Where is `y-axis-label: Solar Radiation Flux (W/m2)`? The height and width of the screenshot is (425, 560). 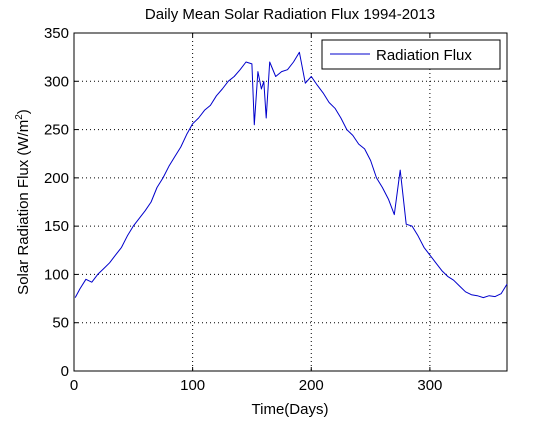
y-axis-label: Solar Radiation Flux (W/m2) is located at coordinates (23, 202).